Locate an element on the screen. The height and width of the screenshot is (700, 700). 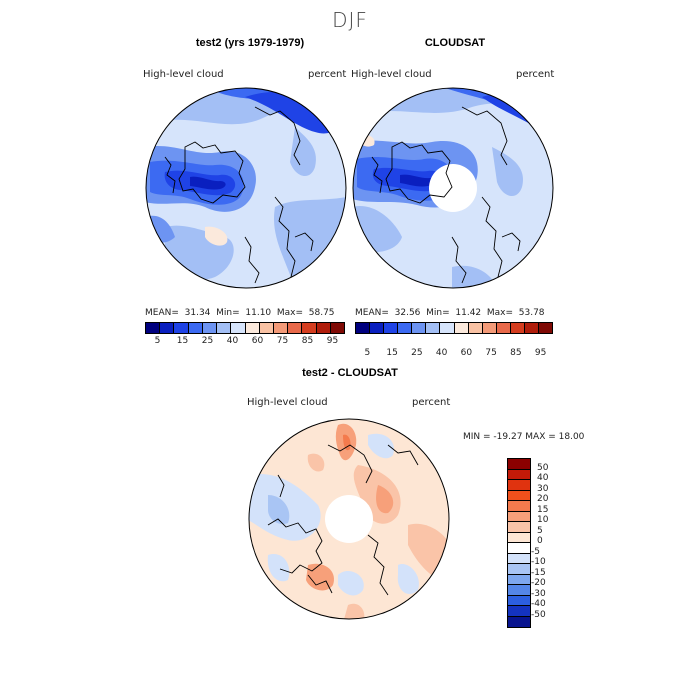
panel3-colorbar-tick: -20 is located at coordinates (538, 583).